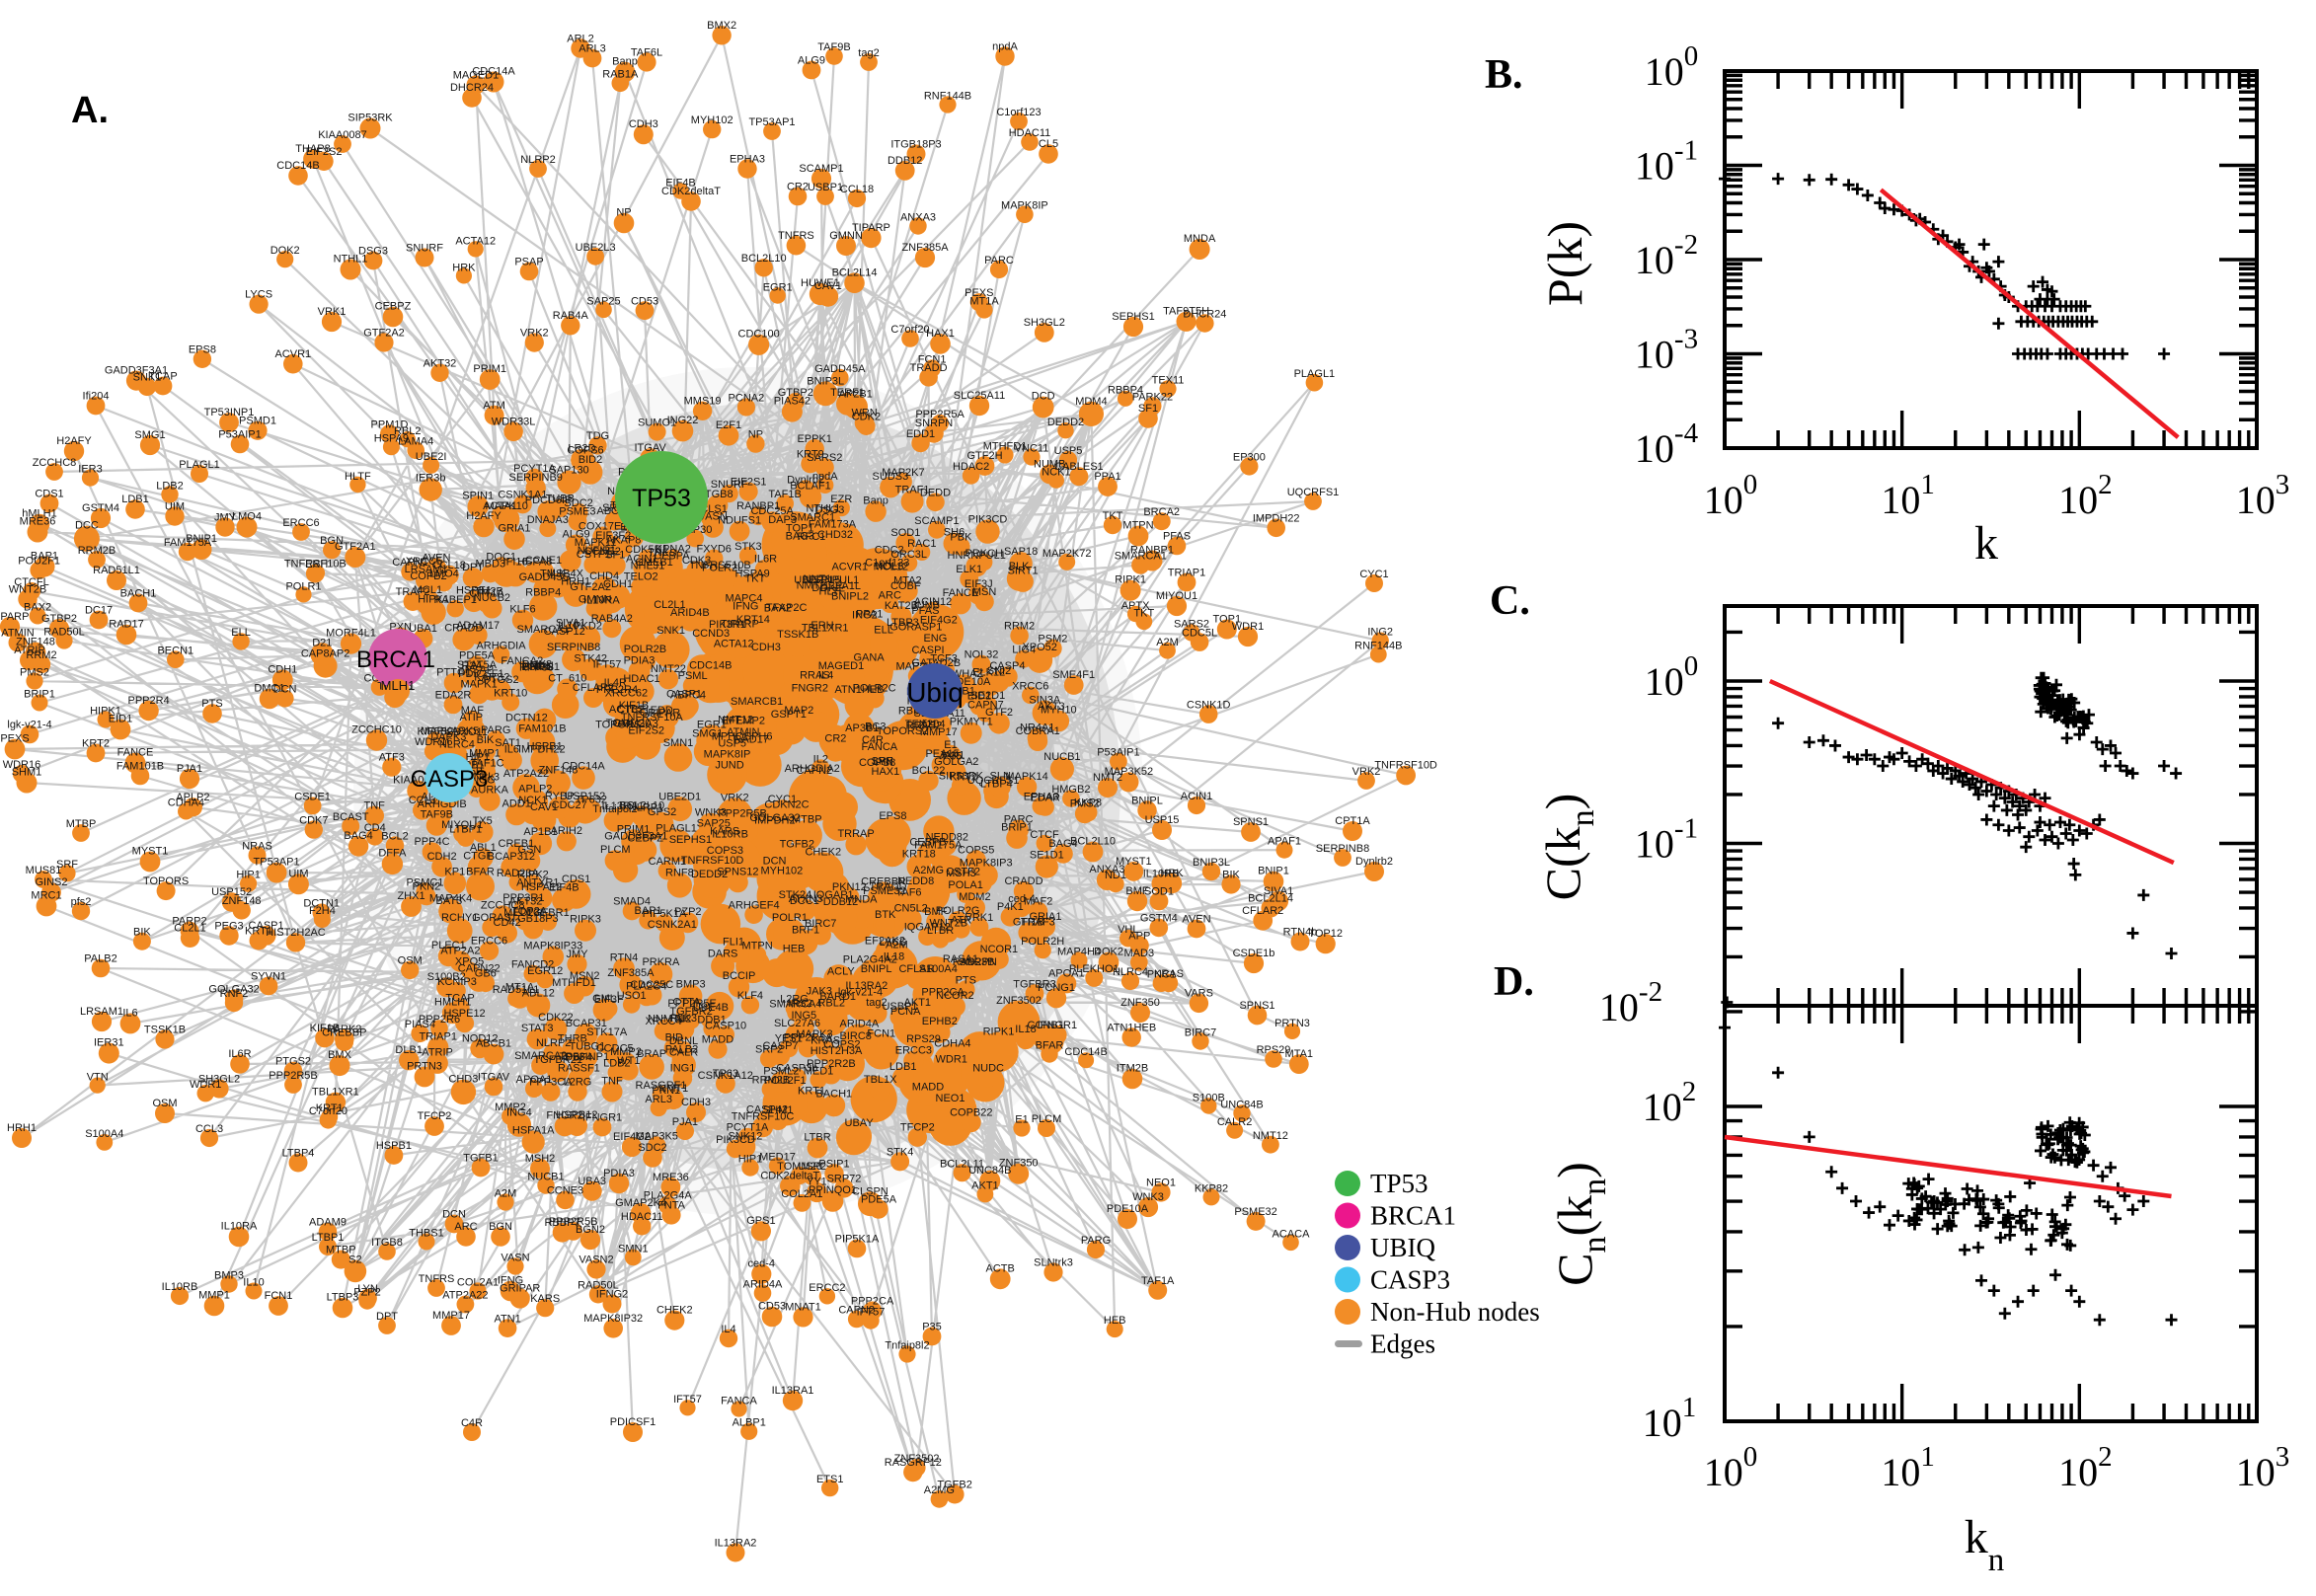  What do you see at coordinates (398, 685) in the screenshot?
I see `svg-text: MLH1` at bounding box center [398, 685].